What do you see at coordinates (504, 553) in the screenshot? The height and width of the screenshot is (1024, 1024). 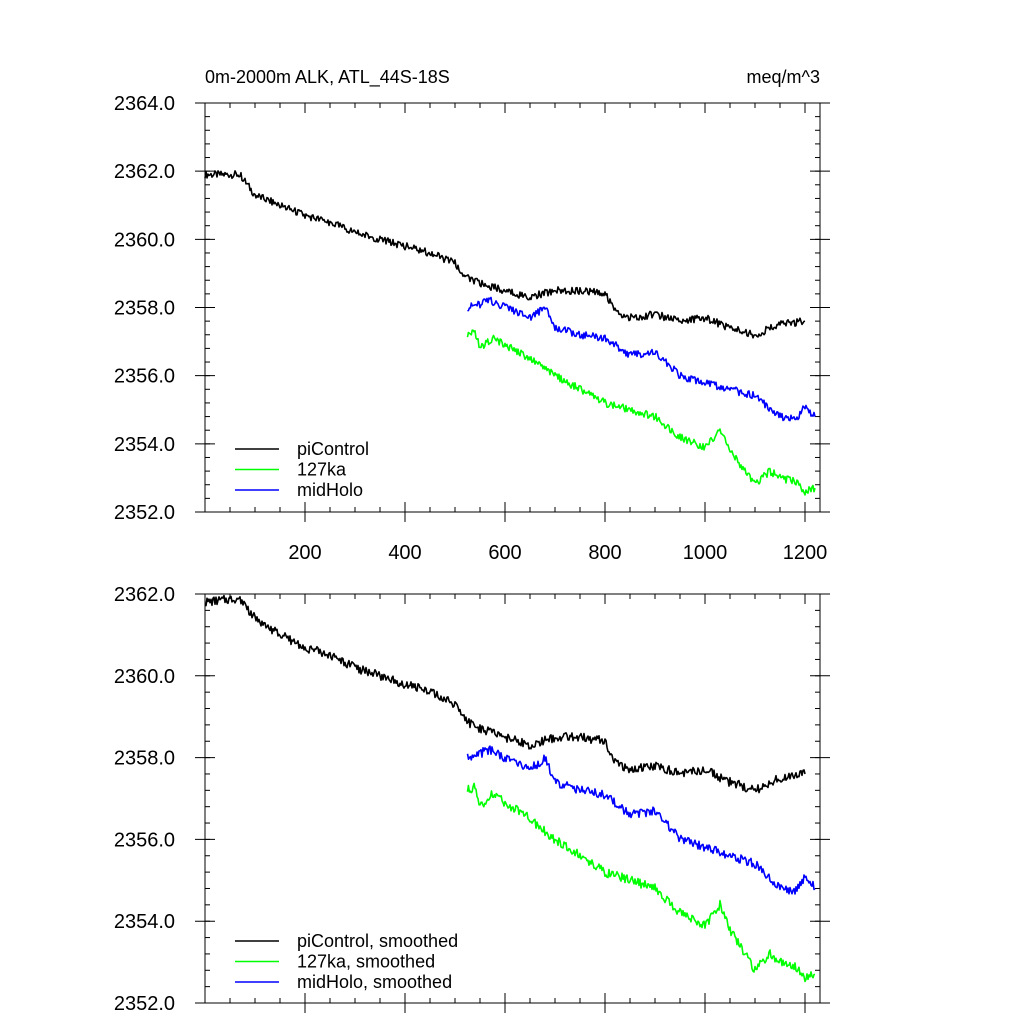 I see `x-tick-label: 600` at bounding box center [504, 553].